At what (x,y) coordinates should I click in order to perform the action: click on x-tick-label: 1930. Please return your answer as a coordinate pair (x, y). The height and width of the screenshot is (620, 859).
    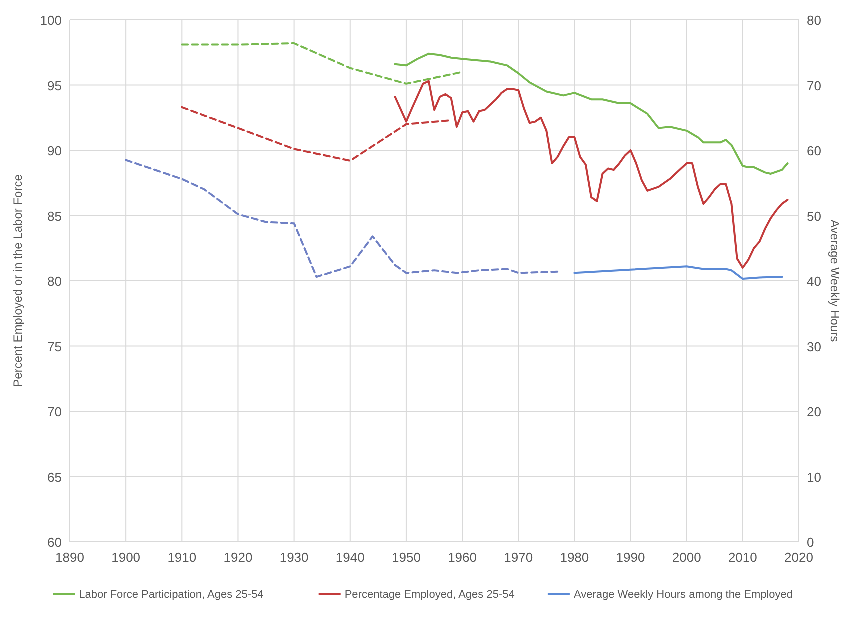
    Looking at the image, I should click on (294, 557).